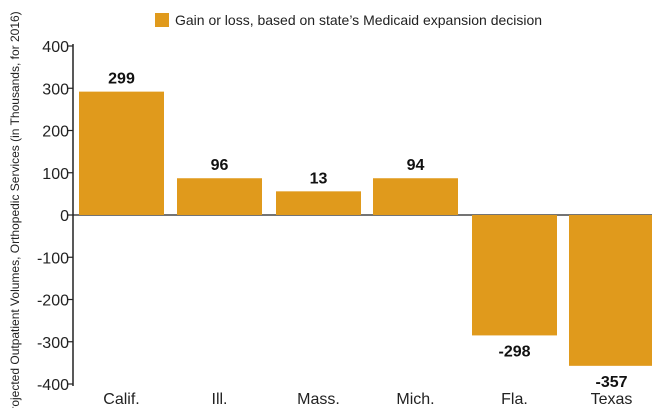  I want to click on category-label: Fla., so click(514, 399).